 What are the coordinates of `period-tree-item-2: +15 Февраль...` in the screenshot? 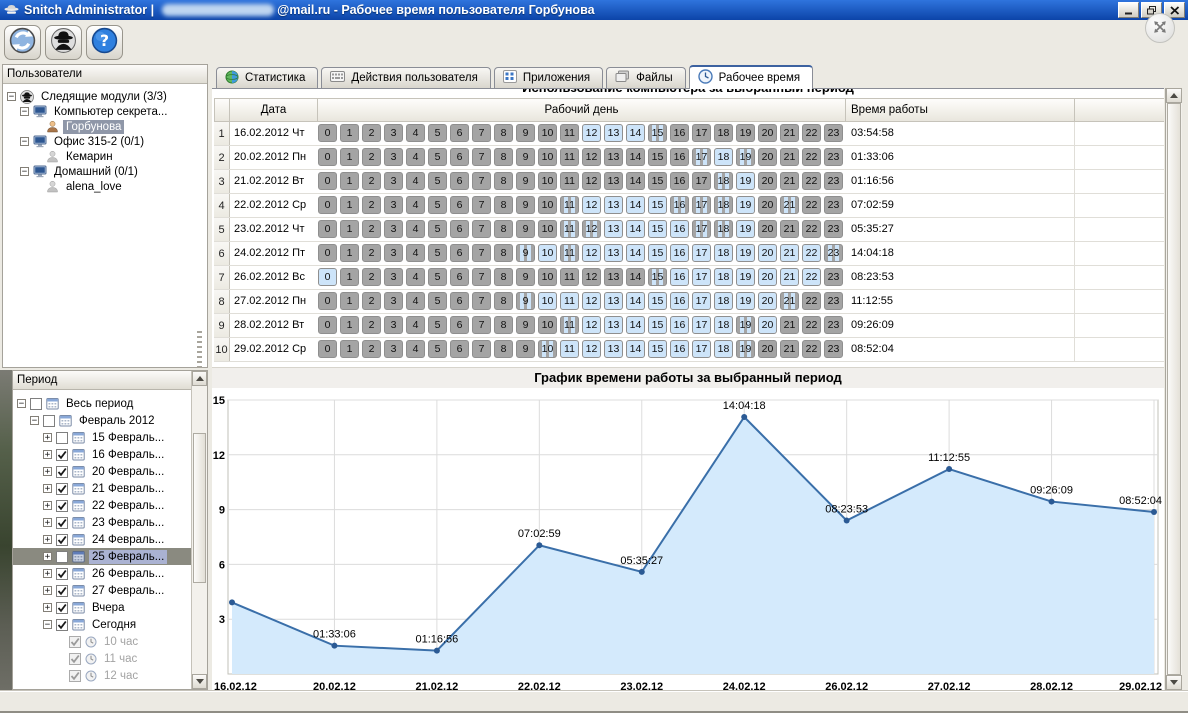 It's located at (102, 437).